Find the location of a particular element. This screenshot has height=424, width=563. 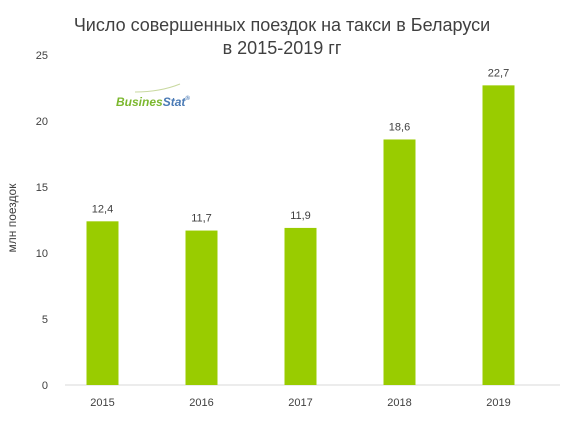

y-tick-label: 15 is located at coordinates (42, 188).